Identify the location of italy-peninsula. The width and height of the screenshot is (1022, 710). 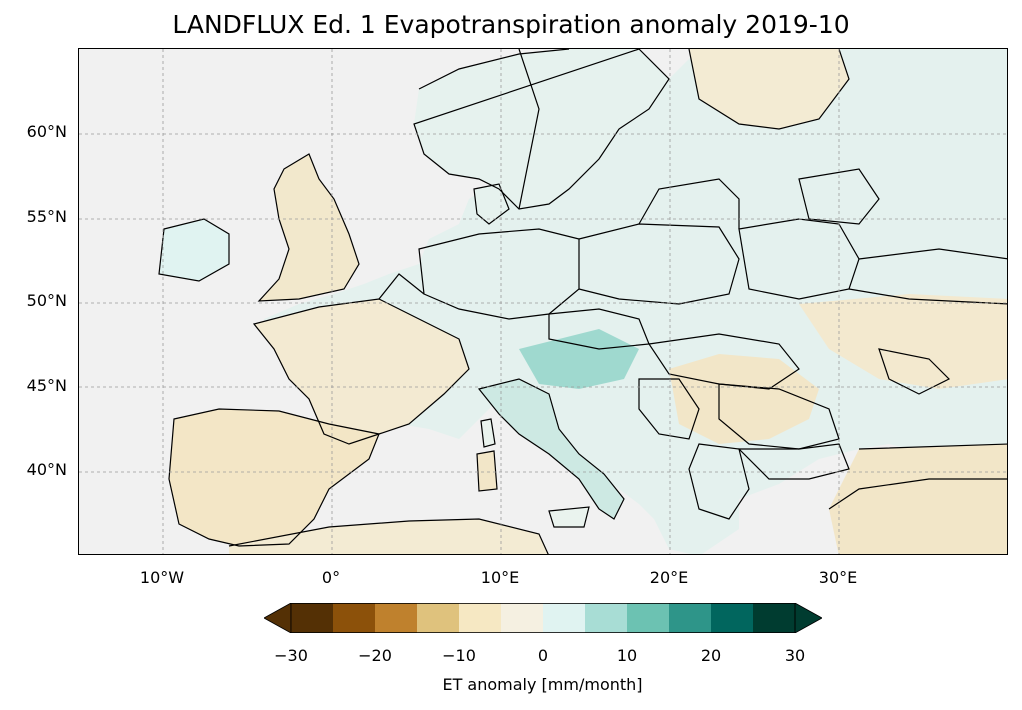
(551, 449).